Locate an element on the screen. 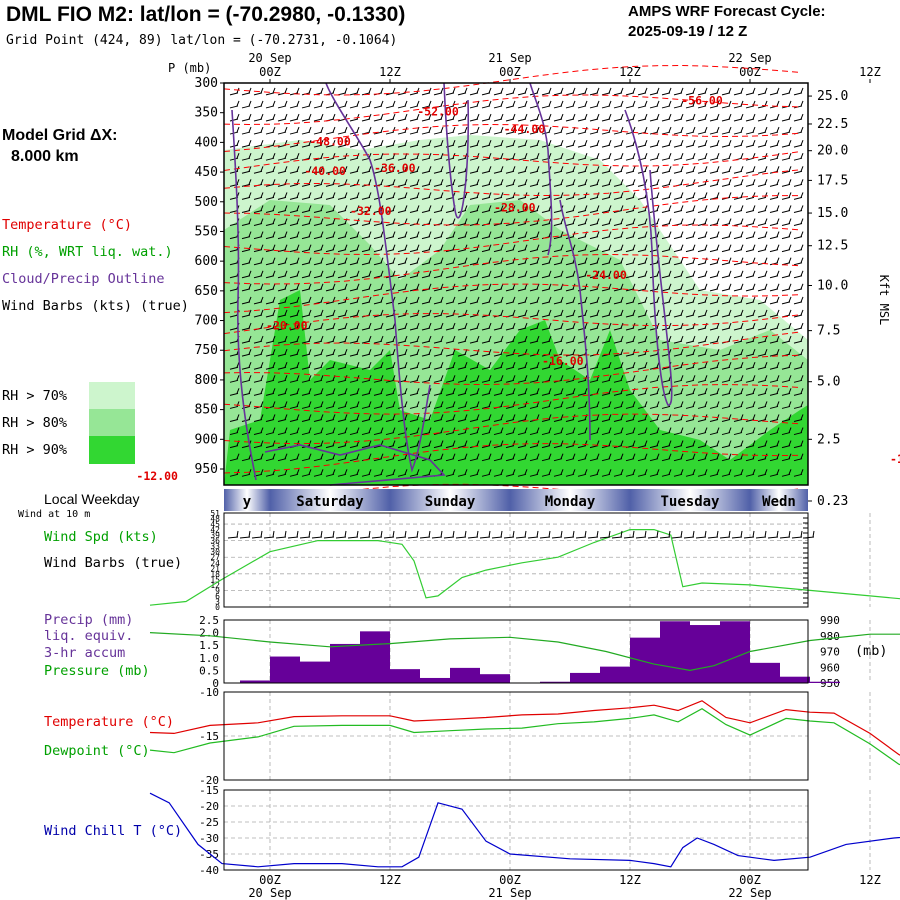  wind-tick-label: 24 is located at coordinates (215, 563).